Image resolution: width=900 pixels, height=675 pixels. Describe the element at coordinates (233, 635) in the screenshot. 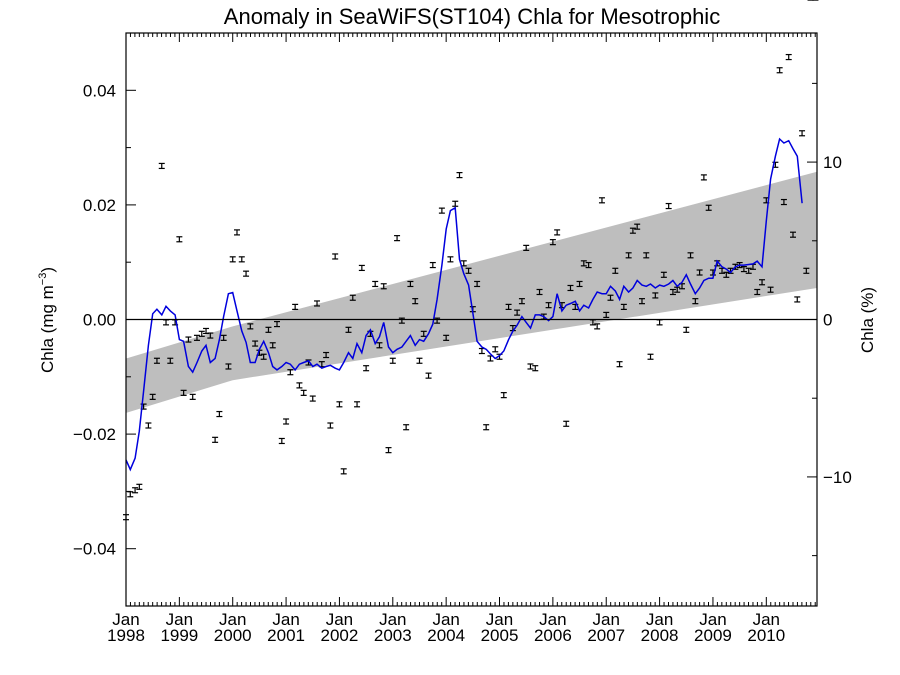

I see `x-tick-year: 2000` at that location.